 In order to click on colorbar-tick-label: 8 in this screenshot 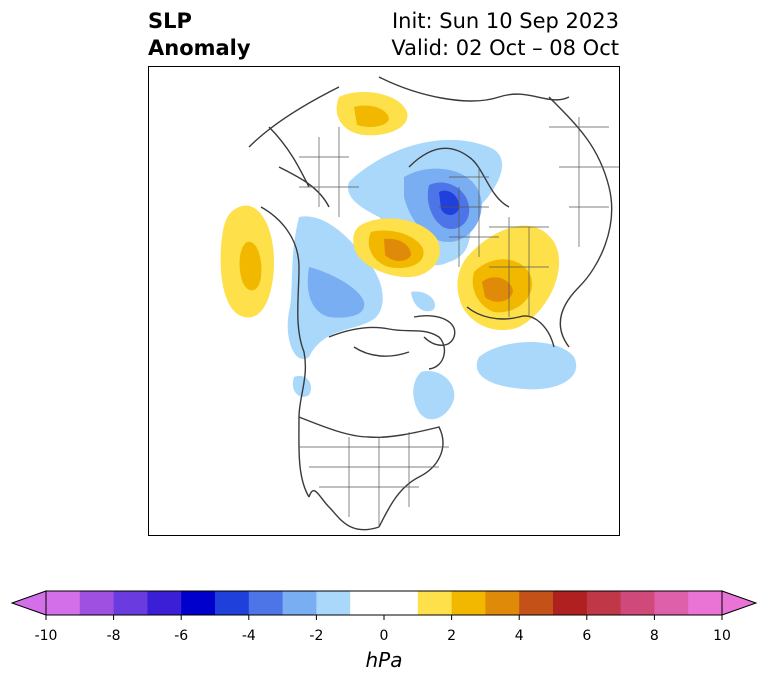, I will do `click(654, 636)`.